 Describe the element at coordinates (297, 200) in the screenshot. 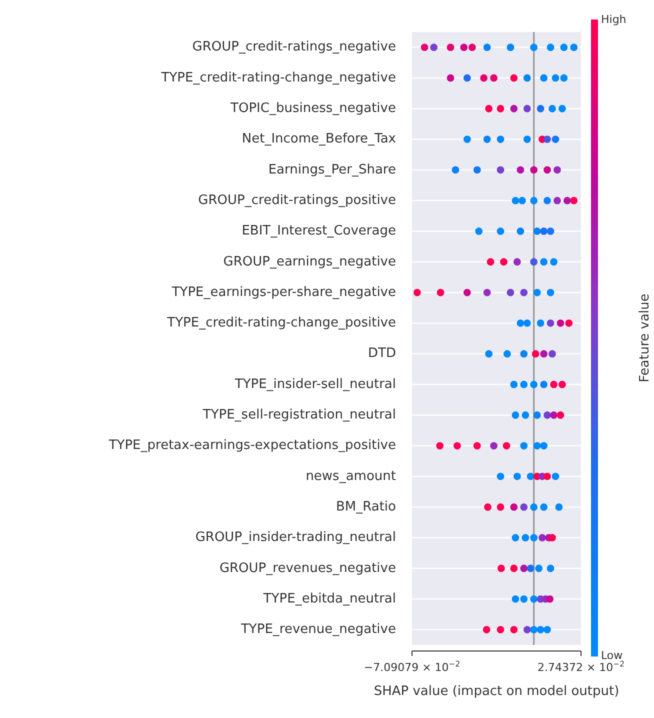

I see `y-tick-label: GROUP_credit-ratings_positive` at that location.